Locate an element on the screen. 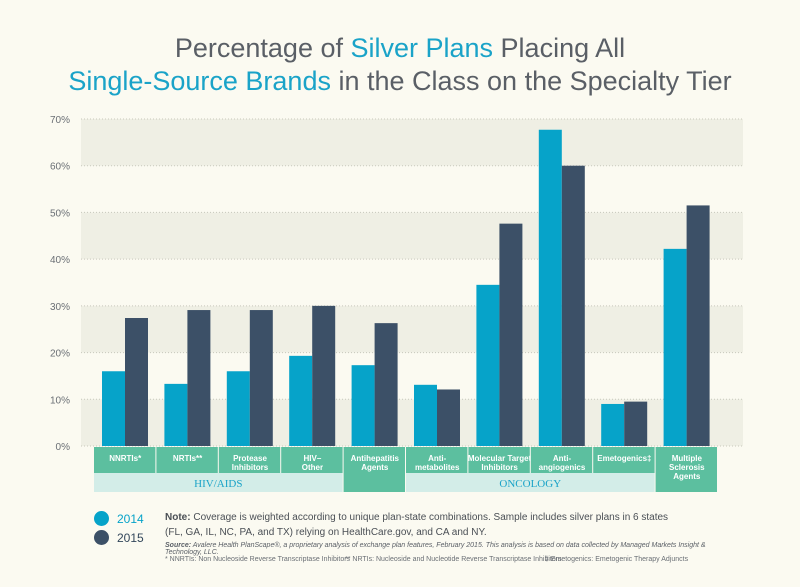  y-tick-label: 40% is located at coordinates (60, 260).